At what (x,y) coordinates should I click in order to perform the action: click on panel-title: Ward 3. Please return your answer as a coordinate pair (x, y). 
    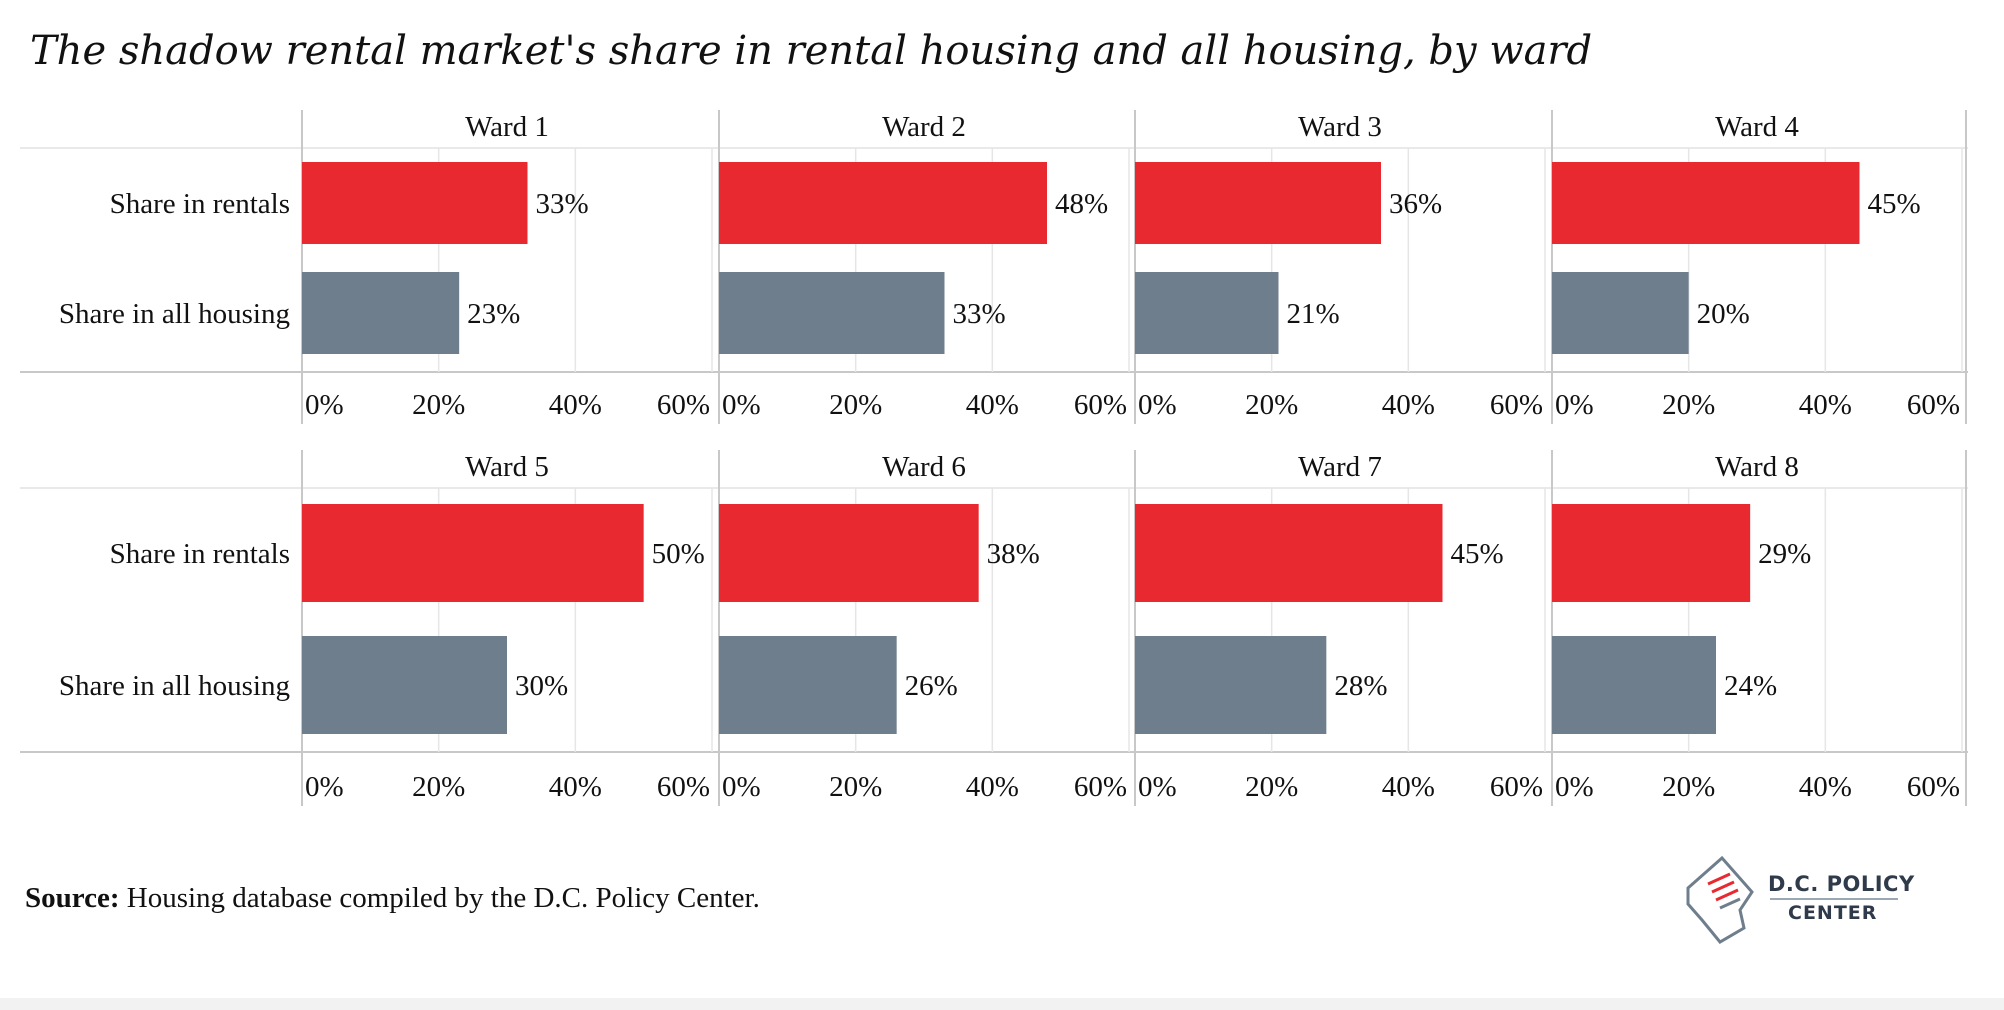
    Looking at the image, I should click on (1340, 127).